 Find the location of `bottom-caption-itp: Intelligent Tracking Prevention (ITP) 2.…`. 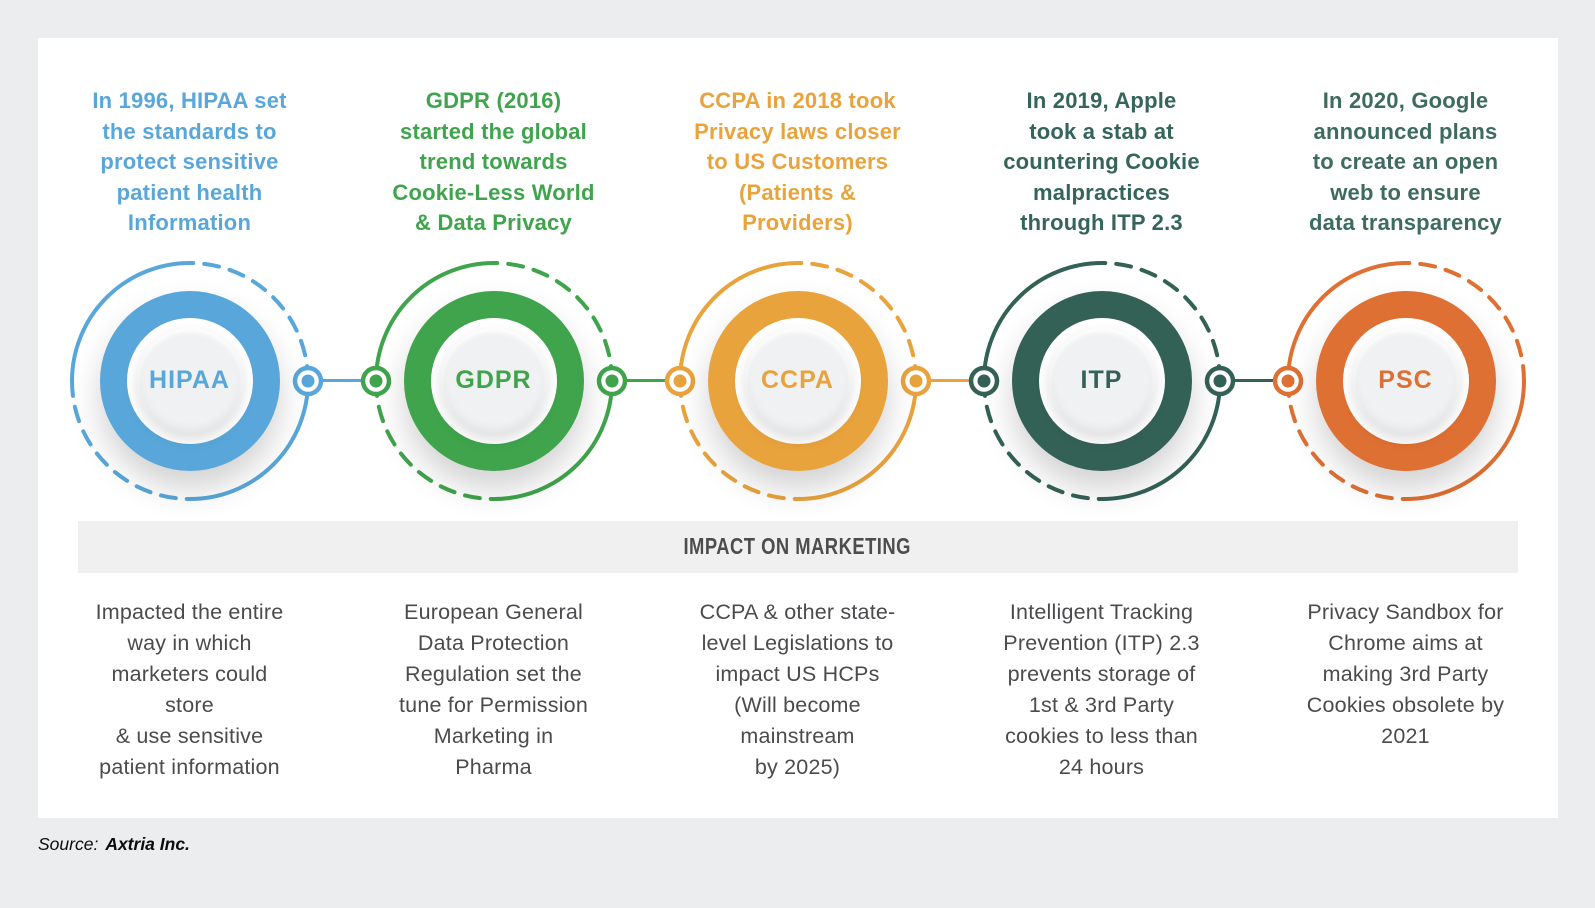

bottom-caption-itp: Intelligent Tracking Prevention (ITP) 2.… is located at coordinates (1101, 689).